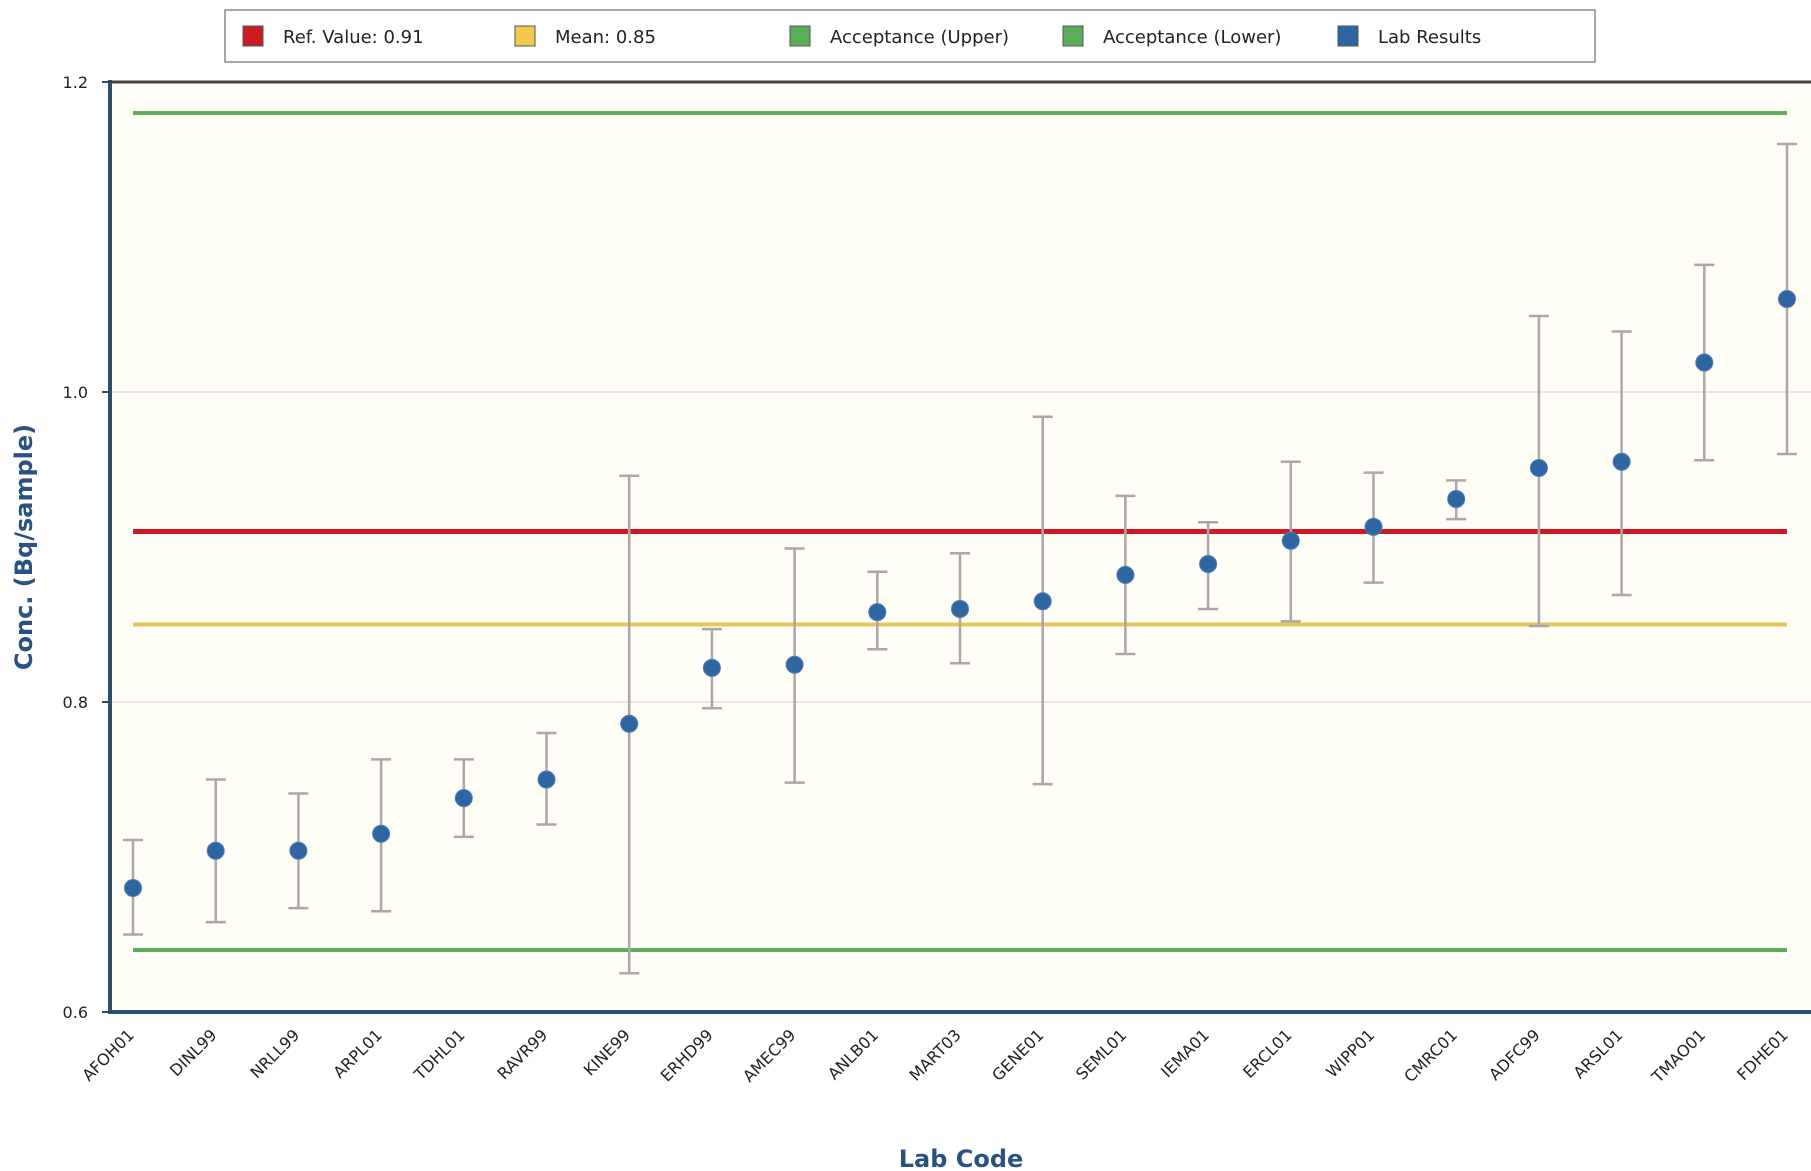  What do you see at coordinates (193, 1052) in the screenshot?
I see `x-tick-label: DINL99` at bounding box center [193, 1052].